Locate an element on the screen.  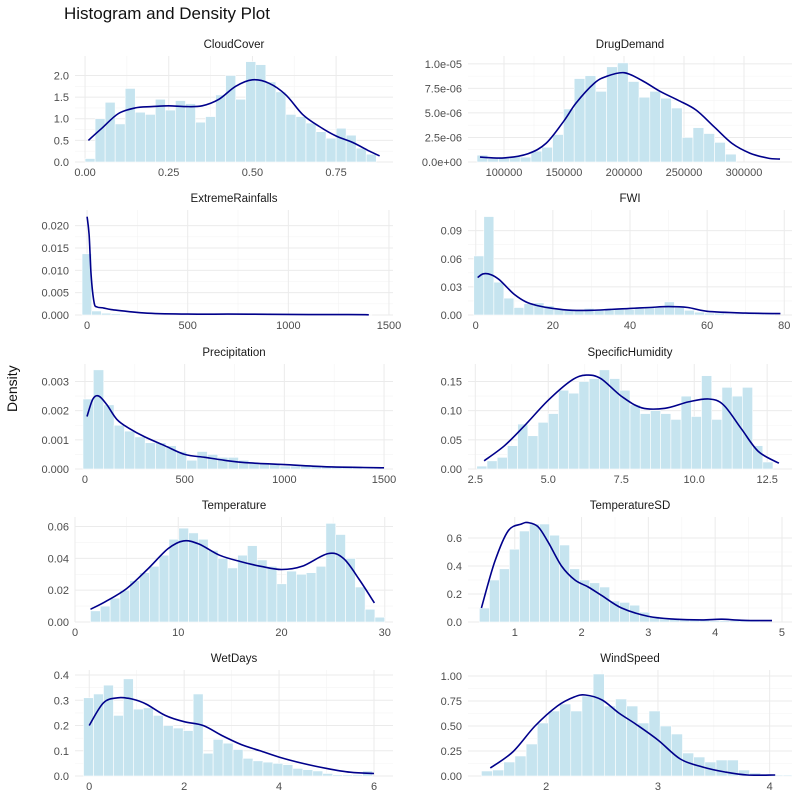
cloudcover-x-tick-label: 0.75 is located at coordinates (335, 173).